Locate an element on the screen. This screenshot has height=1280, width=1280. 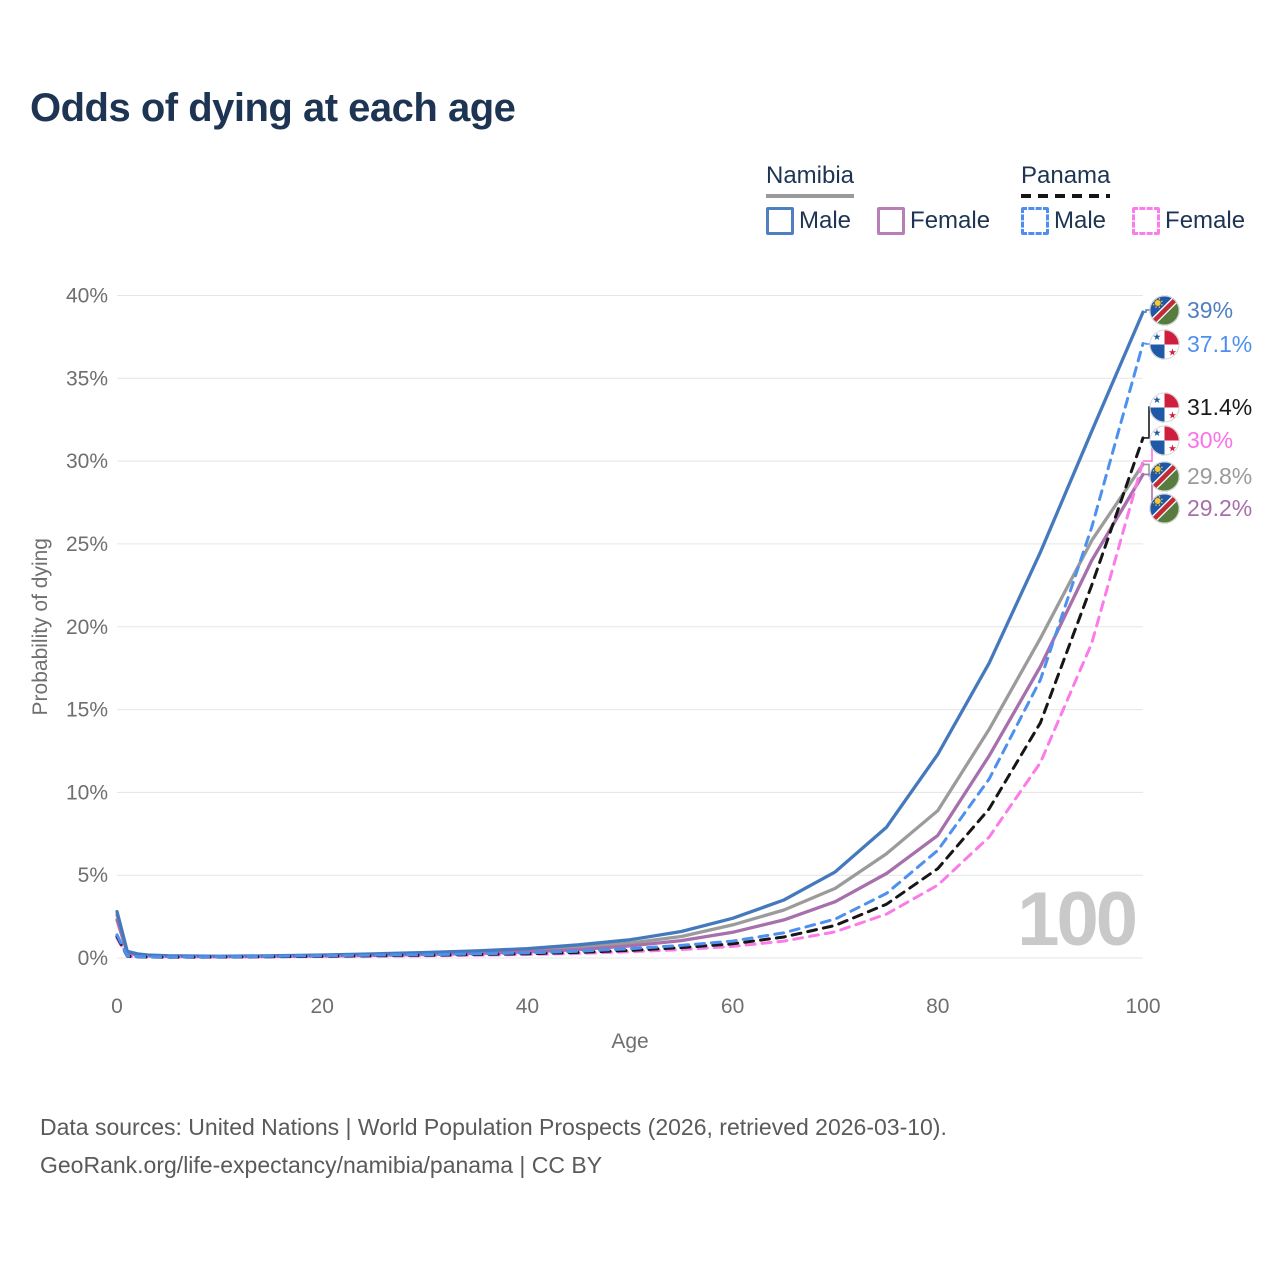
x-tick-label: 60 is located at coordinates (732, 1006).